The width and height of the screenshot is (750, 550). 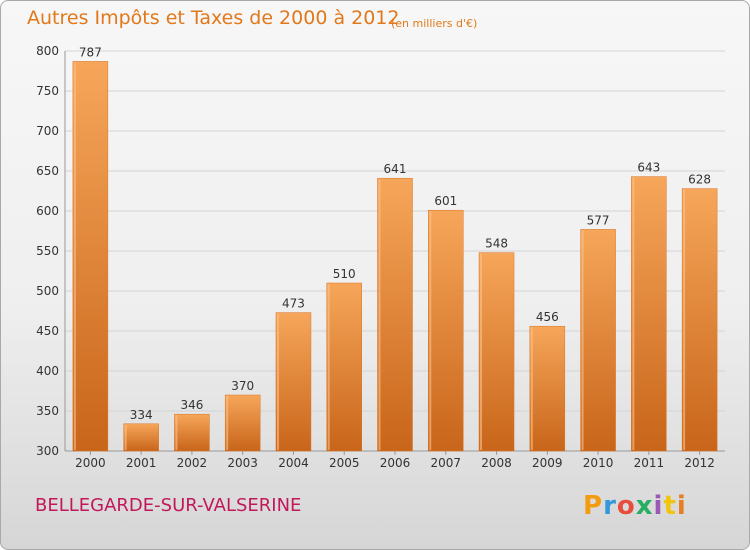 I want to click on data-label: 601, so click(x=445, y=201).